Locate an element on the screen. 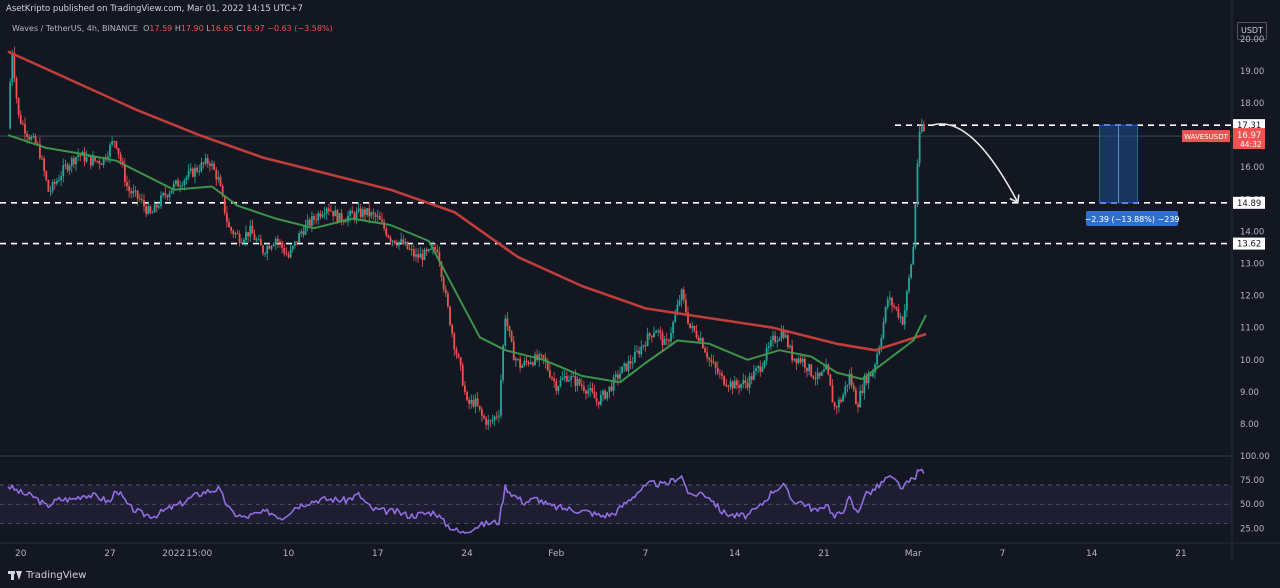 This screenshot has width=1280, height=588. last-price-label: 16.97 is located at coordinates (1249, 136).